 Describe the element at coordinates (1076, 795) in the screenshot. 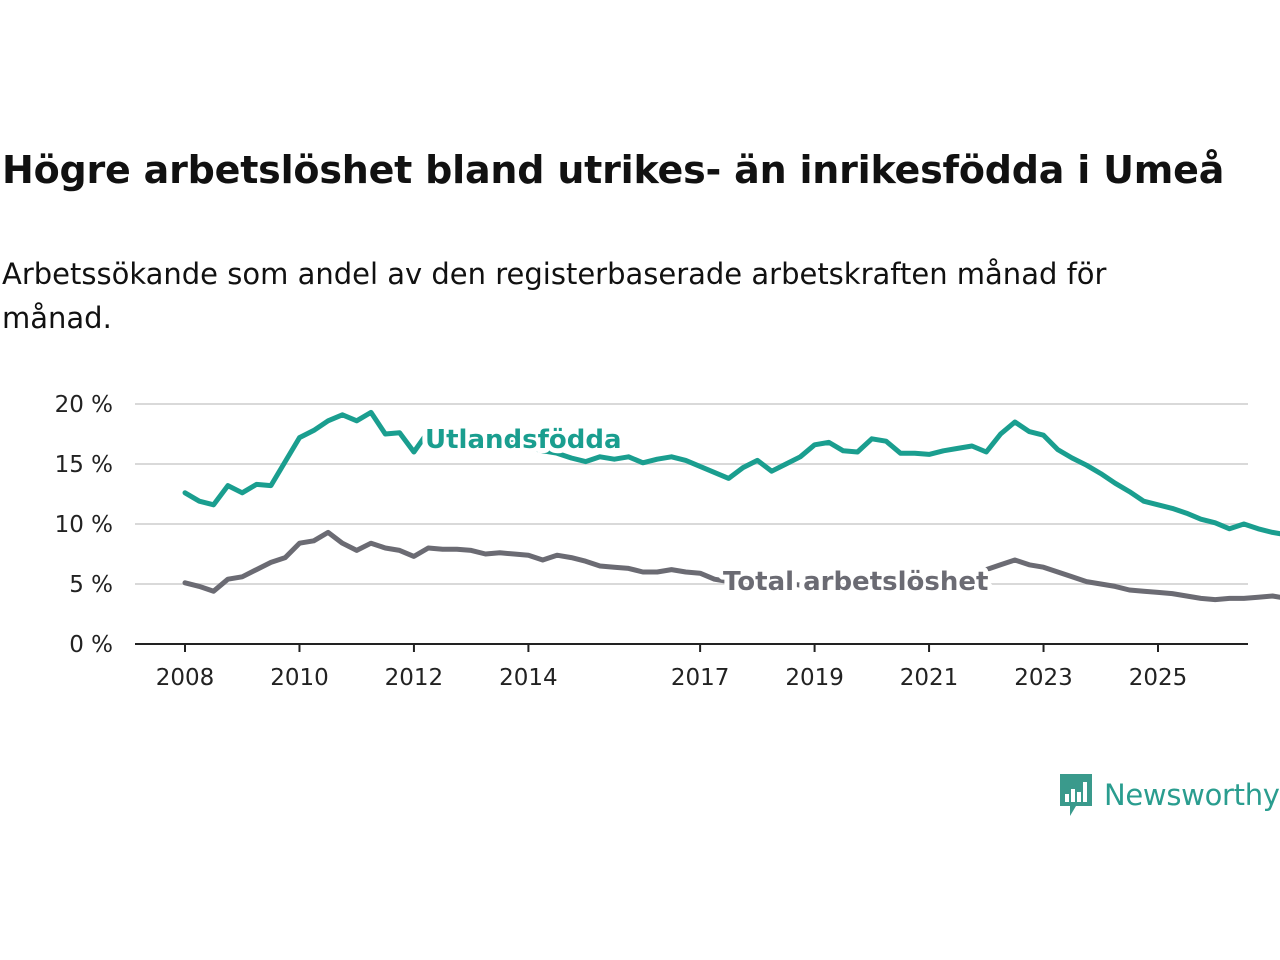

I see `newsworthy-bar-chart-icon` at that location.